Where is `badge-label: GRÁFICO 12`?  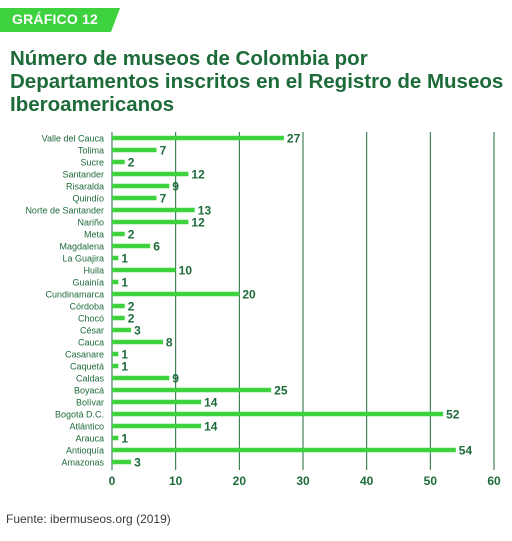 badge-label: GRÁFICO 12 is located at coordinates (55, 19).